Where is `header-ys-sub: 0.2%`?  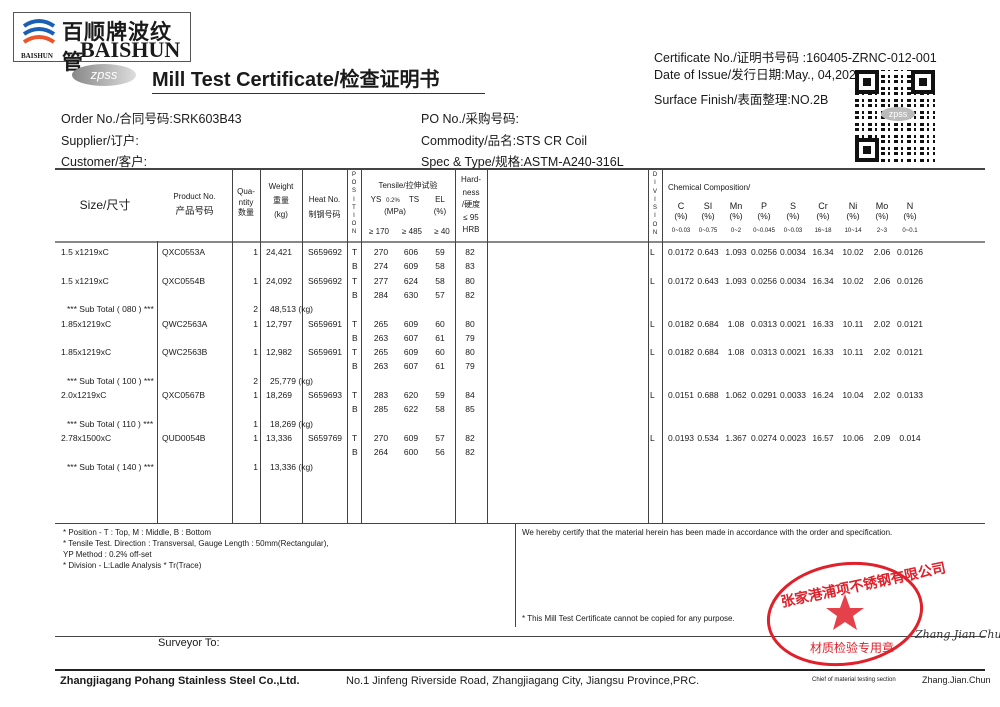
header-ys-sub: 0.2% is located at coordinates (393, 201).